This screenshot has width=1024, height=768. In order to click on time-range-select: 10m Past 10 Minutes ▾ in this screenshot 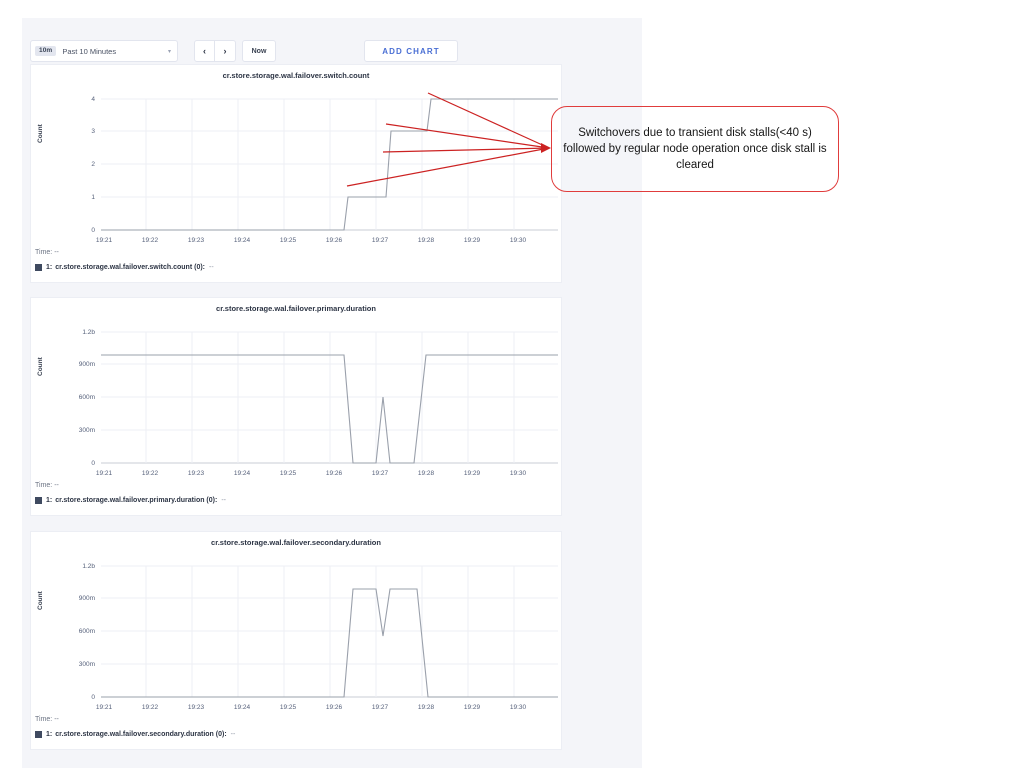, I will do `click(104, 51)`.